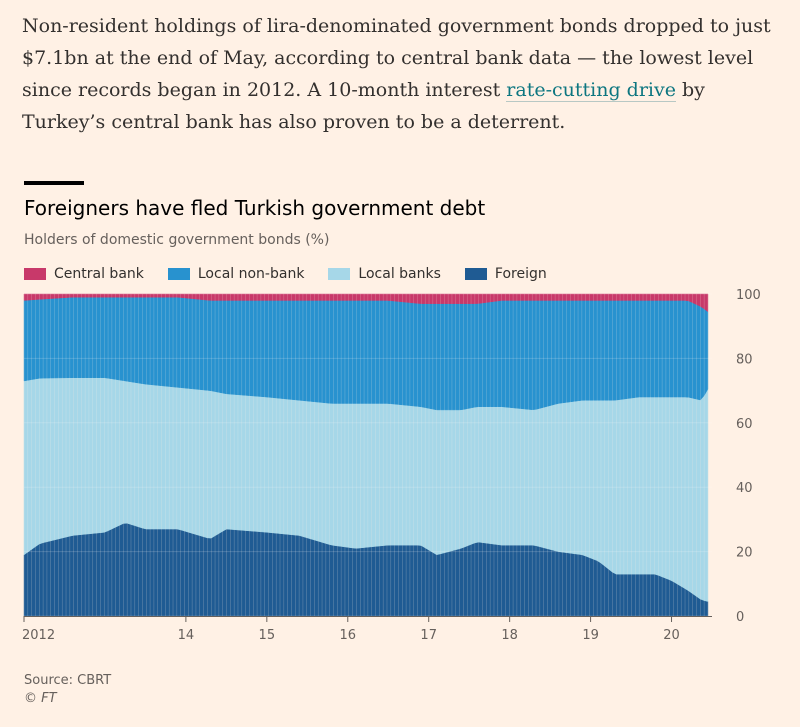 Image resolution: width=800 pixels, height=727 pixels. I want to click on y-tick-label-20: 20, so click(744, 553).